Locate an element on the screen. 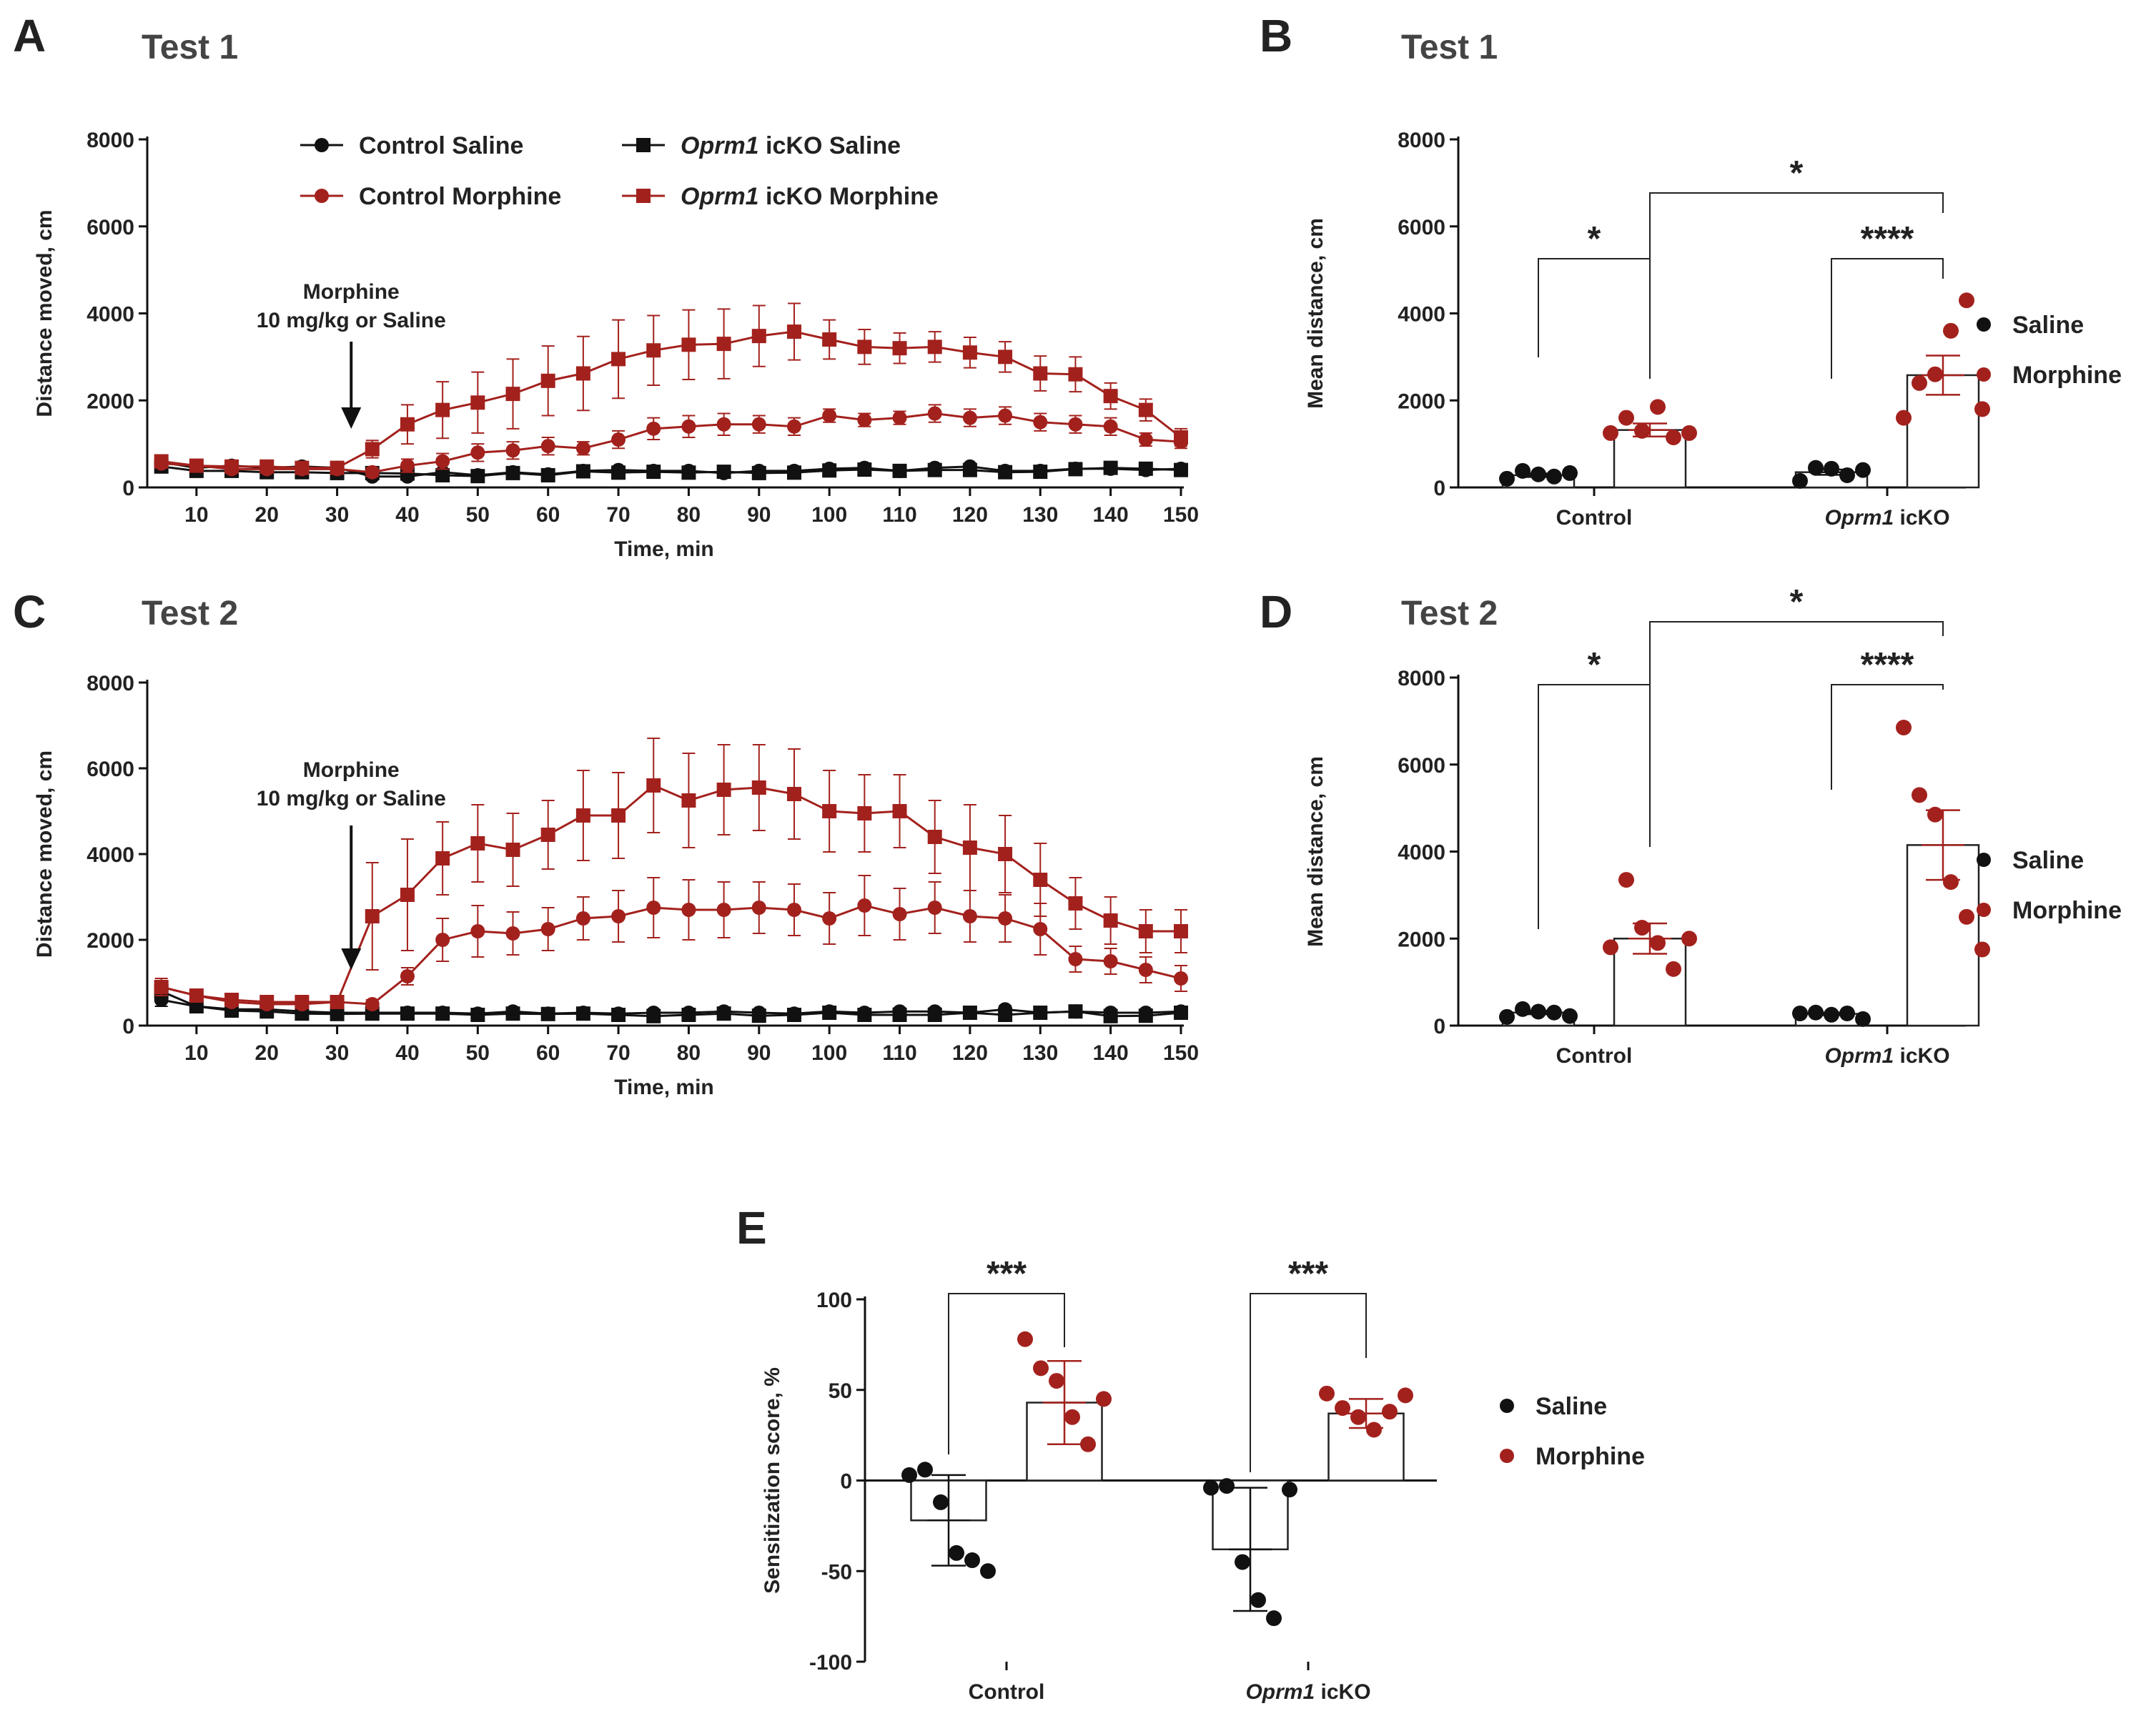 This screenshot has height=1721, width=2156. significance-label: **** is located at coordinates (1887, 665).